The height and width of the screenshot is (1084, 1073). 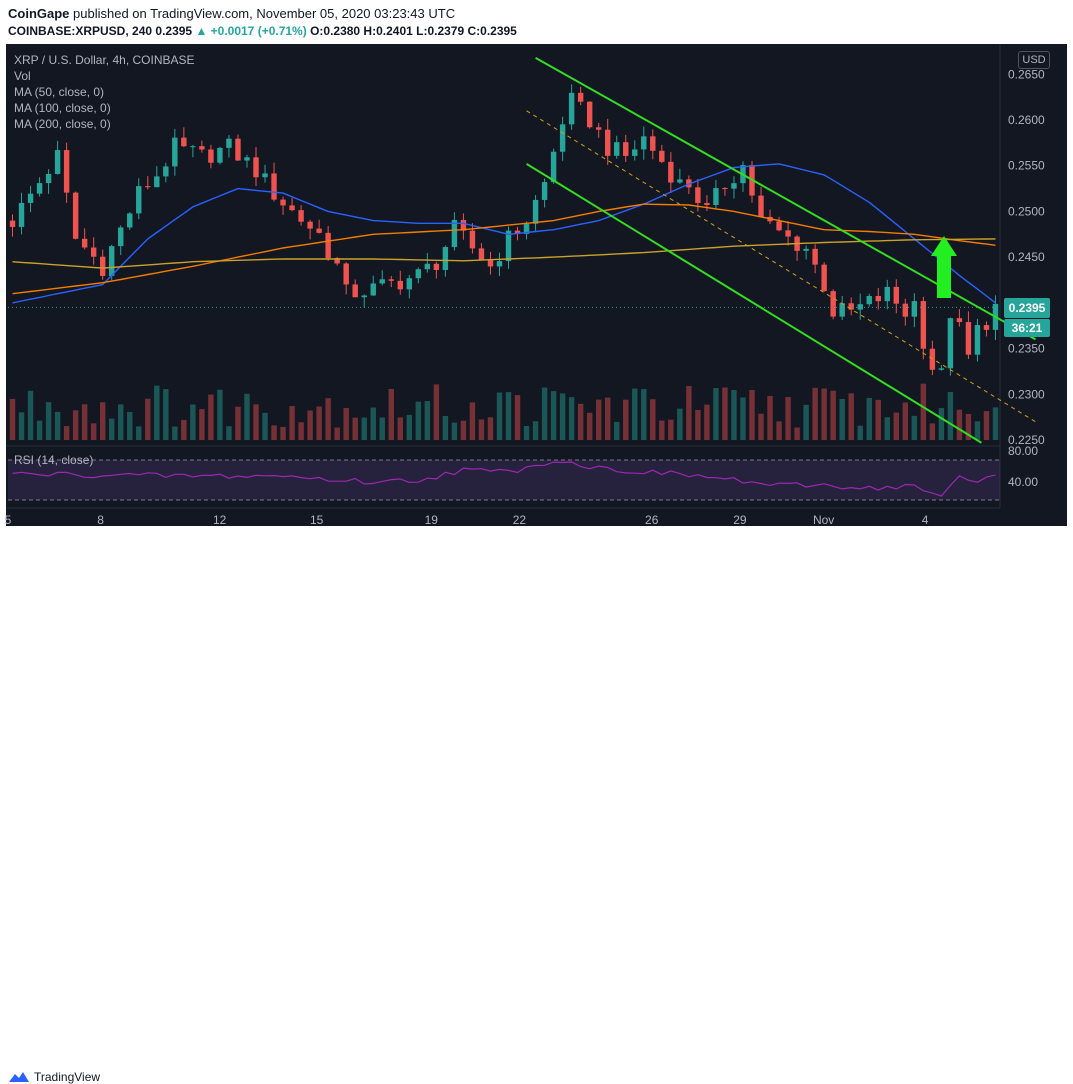 I want to click on x-tick-label: 12, so click(x=220, y=520).